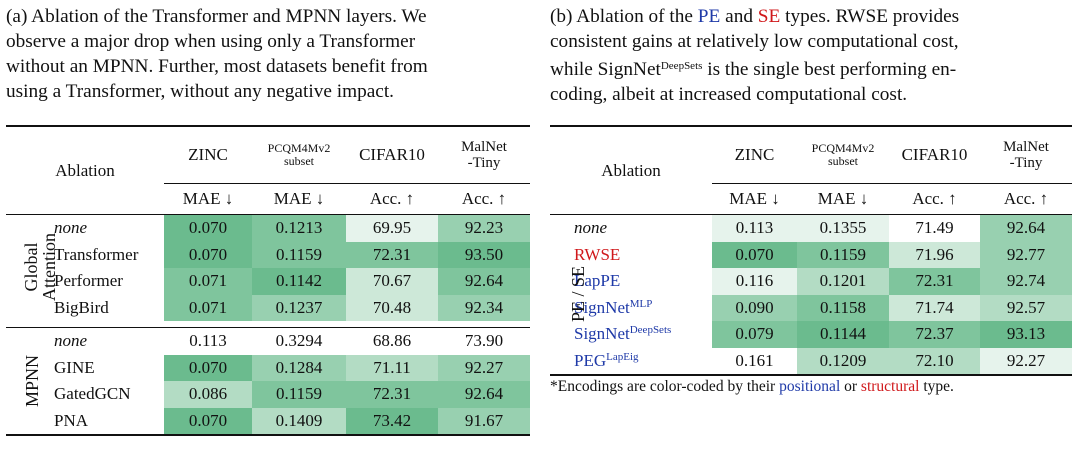 Image resolution: width=1080 pixels, height=451 pixels. What do you see at coordinates (49, 267) in the screenshot?
I see `group-label-line: Attention` at bounding box center [49, 267].